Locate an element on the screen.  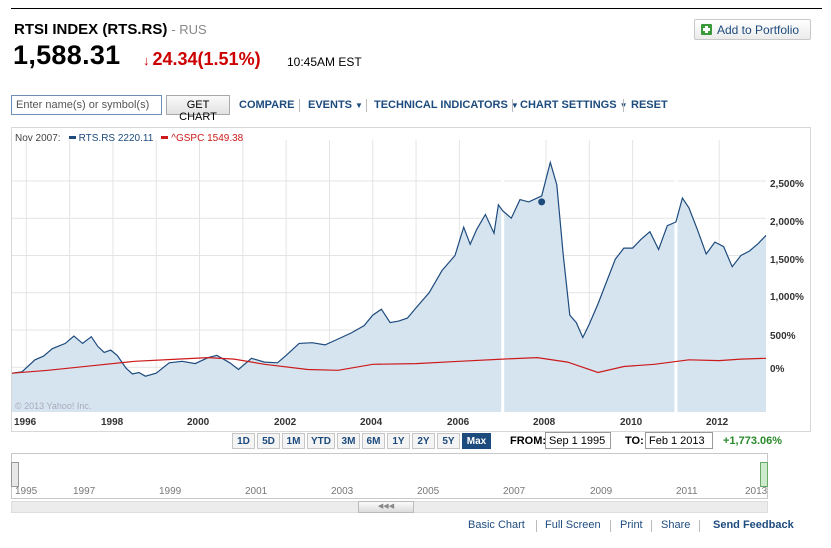
chart-legend: Nov 2007: RTS.RS 2220.11 ^GSPC 1549.38 is located at coordinates (129, 138).